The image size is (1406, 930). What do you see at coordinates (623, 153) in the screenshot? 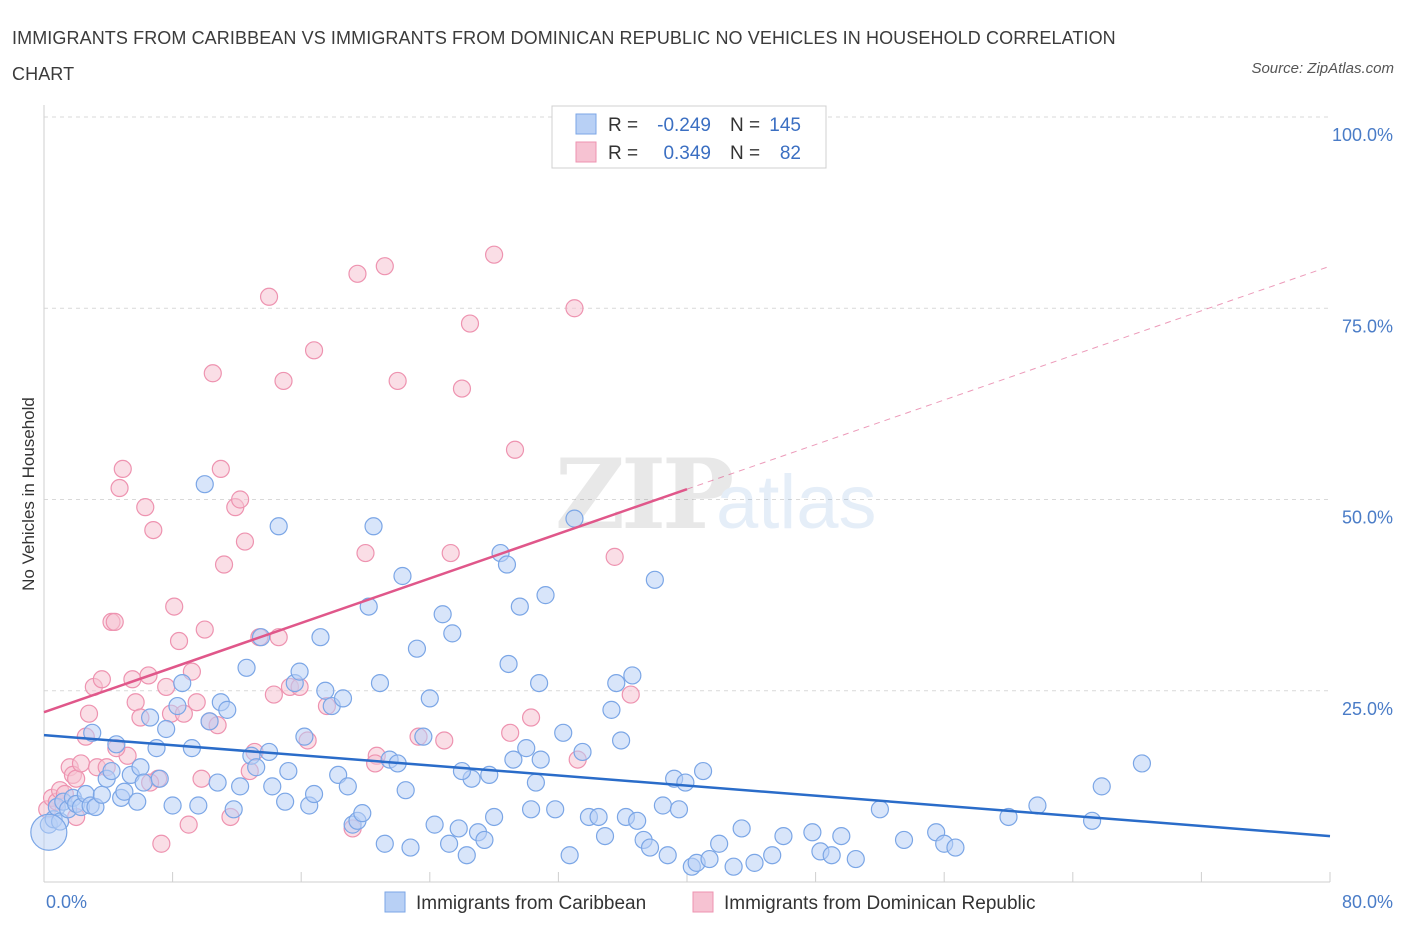
I see `legend-r-label: R =` at bounding box center [623, 153].